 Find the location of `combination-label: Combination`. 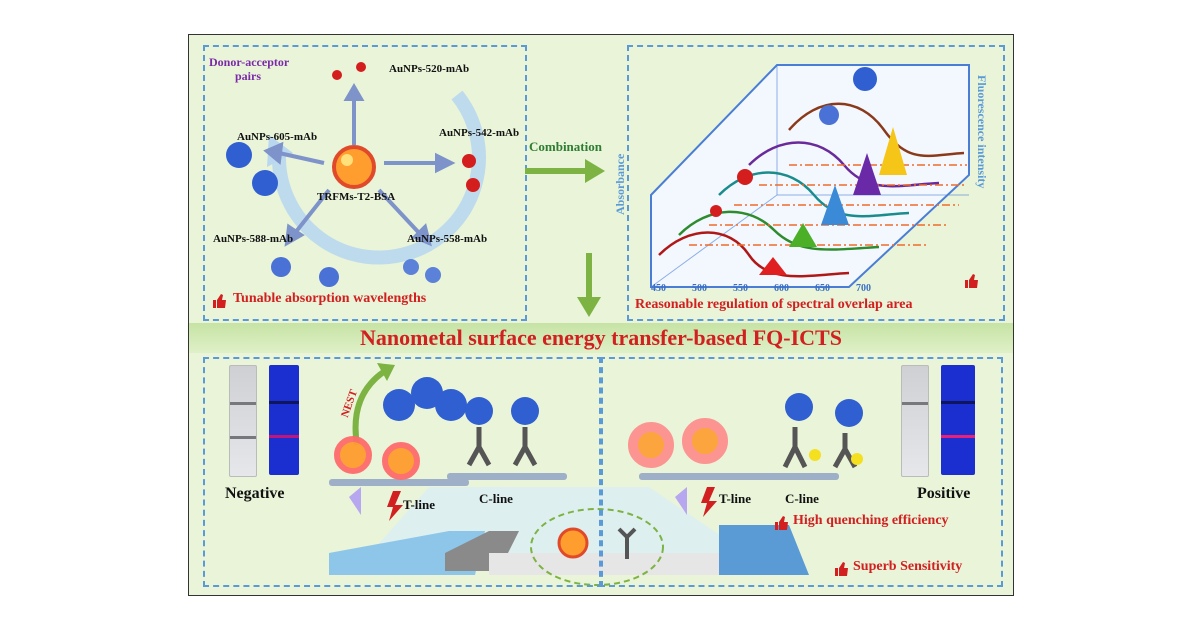

combination-label: Combination is located at coordinates (565, 146).